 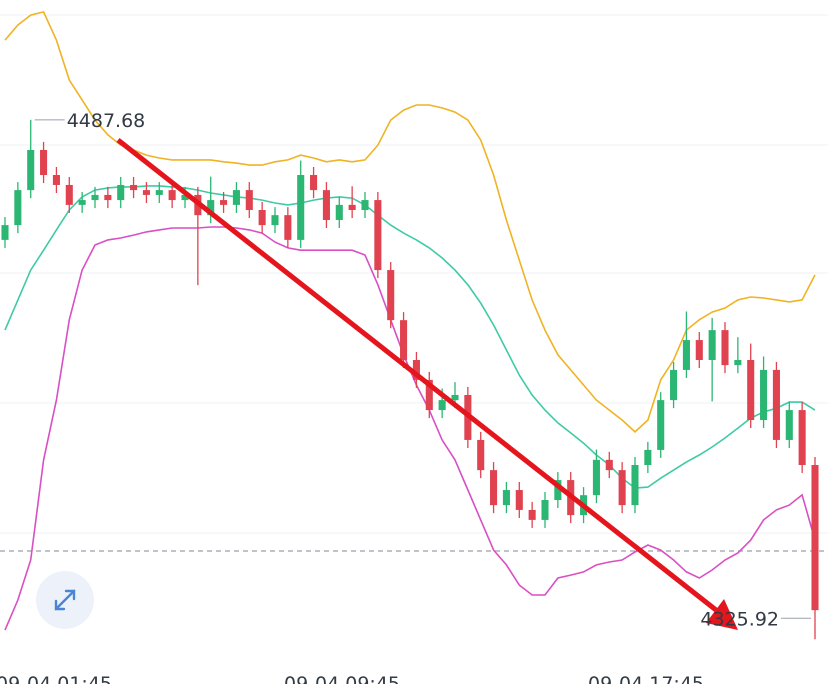 What do you see at coordinates (739, 619) in the screenshot?
I see `low-label: 4325.92` at bounding box center [739, 619].